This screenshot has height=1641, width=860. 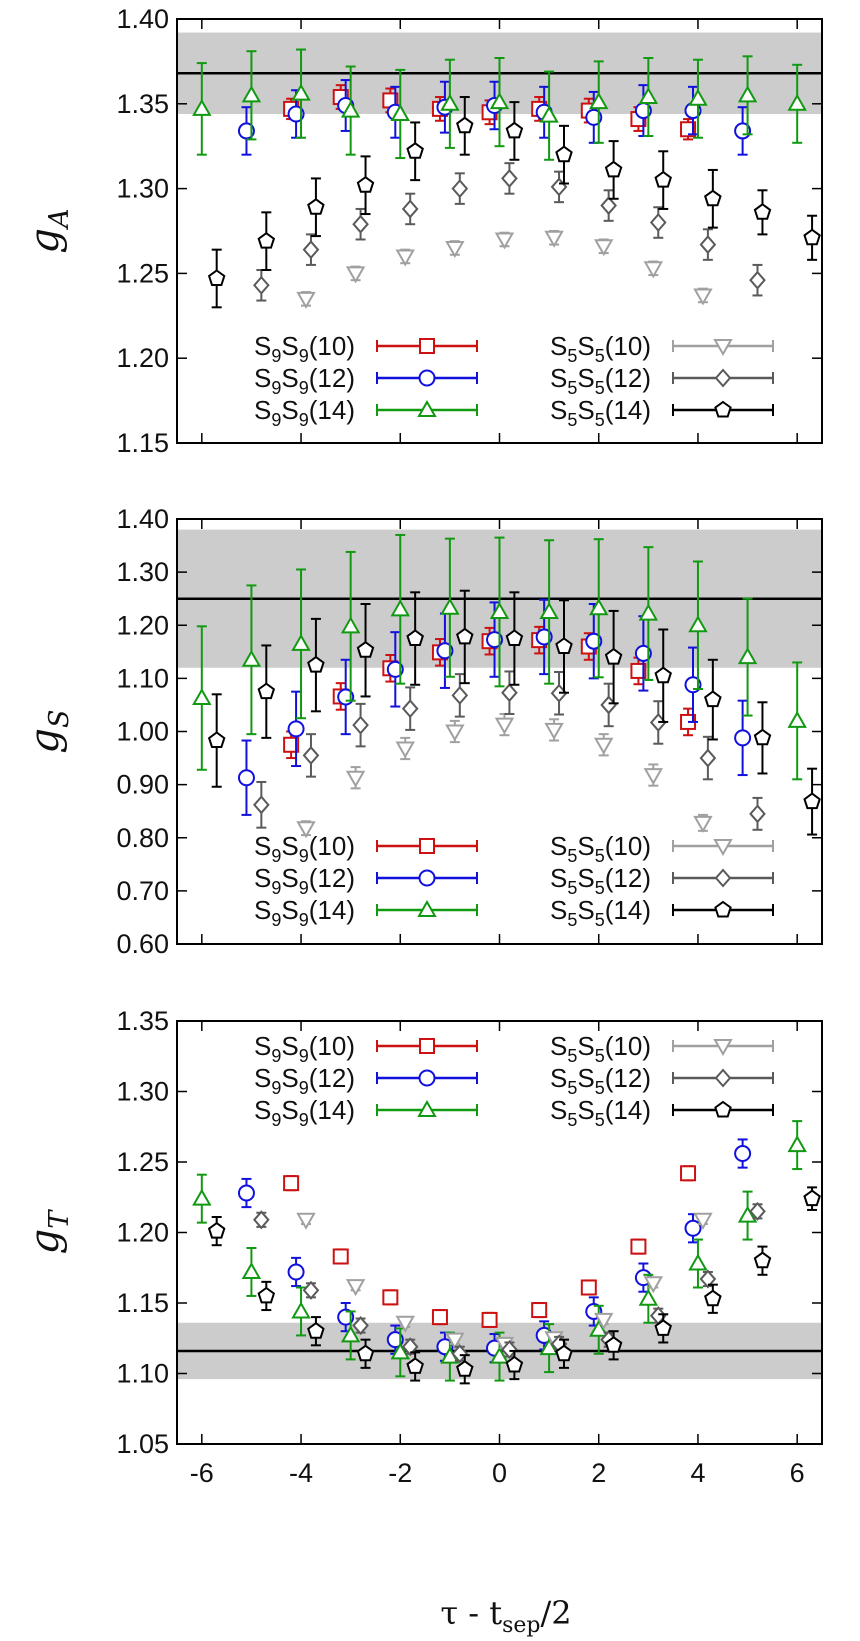 I want to click on y-axis-label: gA, so click(x=48, y=230).